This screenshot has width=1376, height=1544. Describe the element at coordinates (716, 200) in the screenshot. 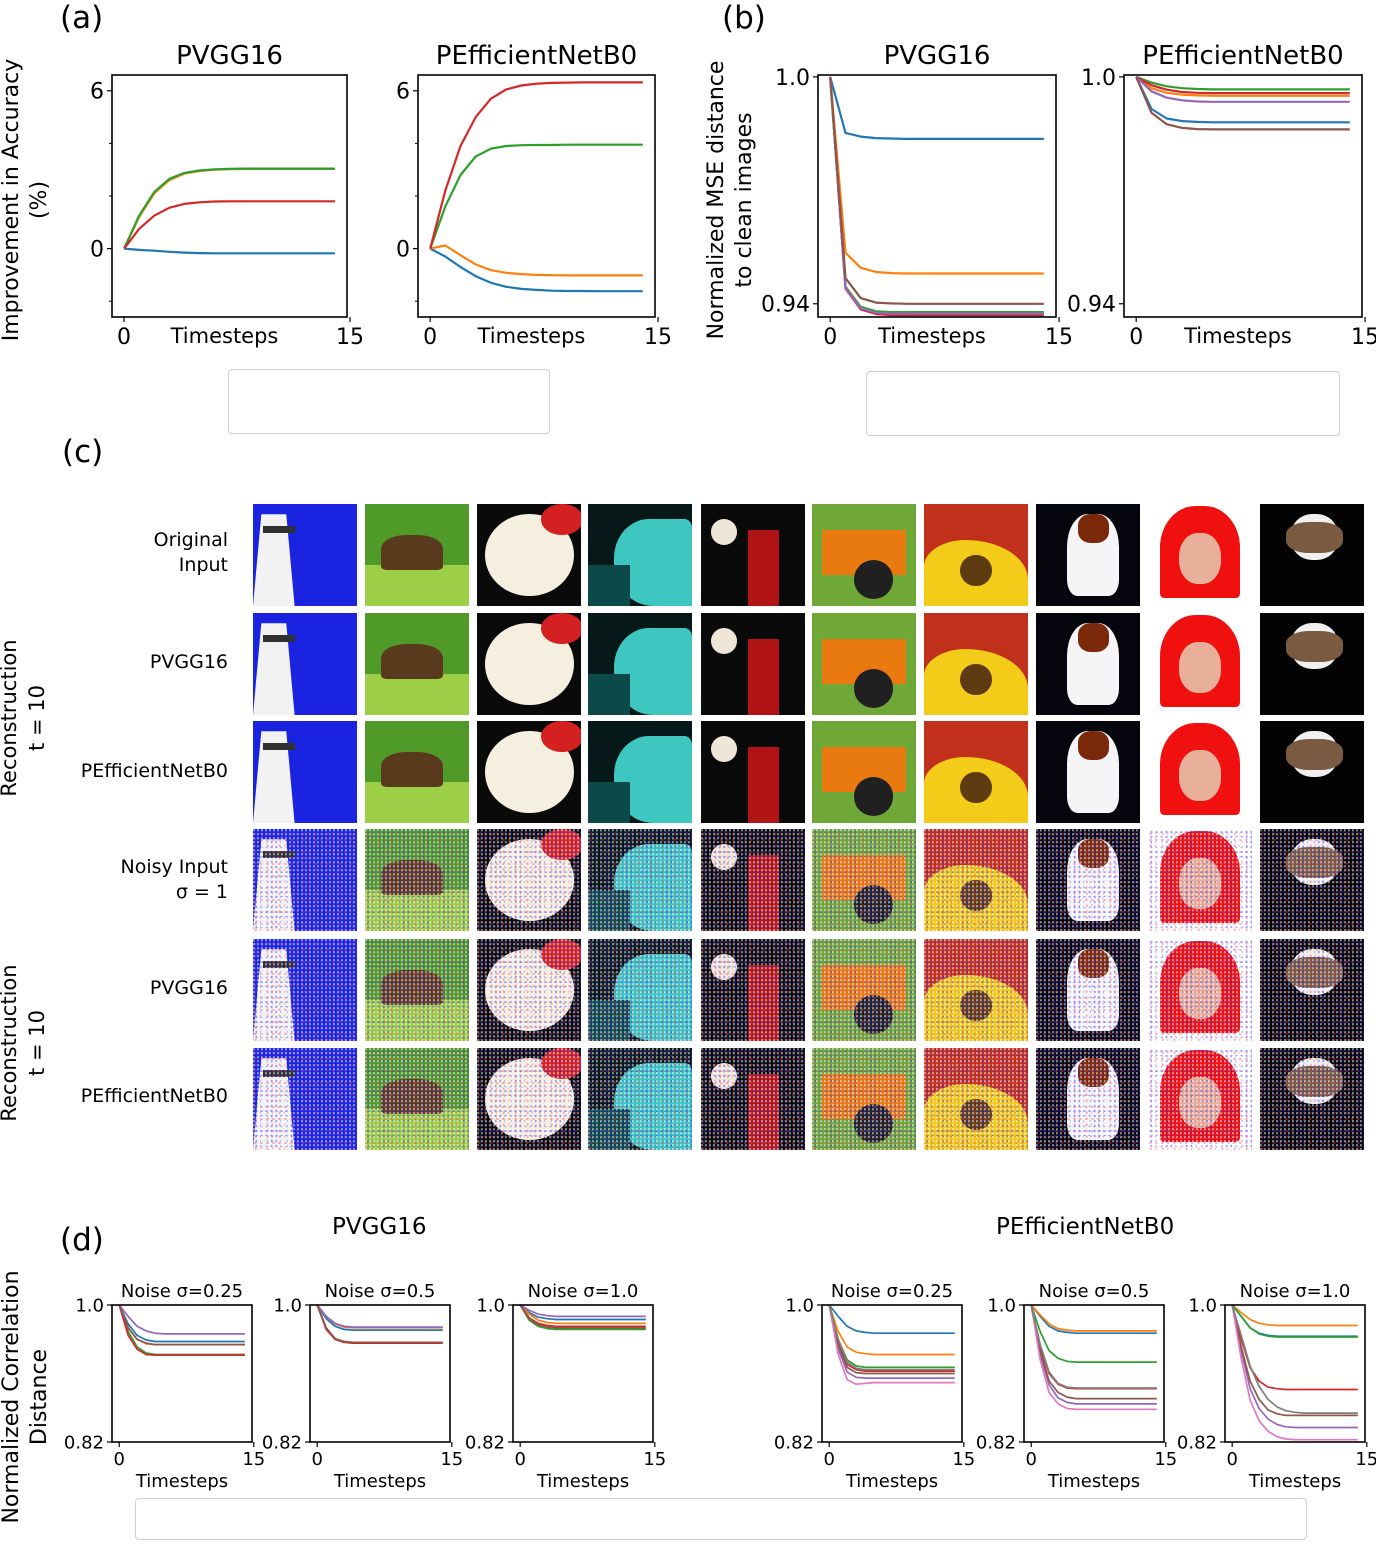

I see `panel-b-ylabel-line1: Normalized MSE distance` at that location.